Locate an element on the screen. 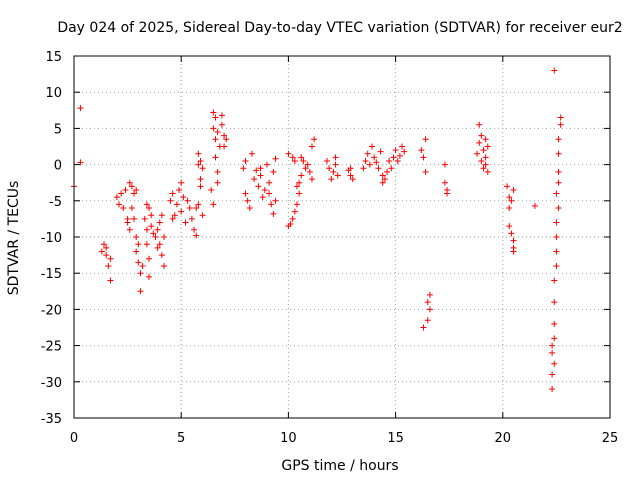  x-tick-label: 20 is located at coordinates (503, 438).